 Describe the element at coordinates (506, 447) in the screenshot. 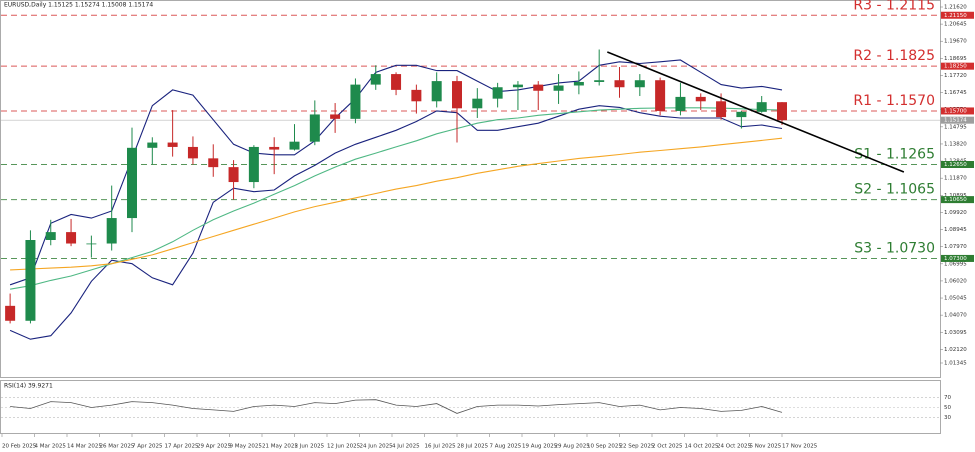

I see `x-tick-label: 7 Aug 2025` at that location.